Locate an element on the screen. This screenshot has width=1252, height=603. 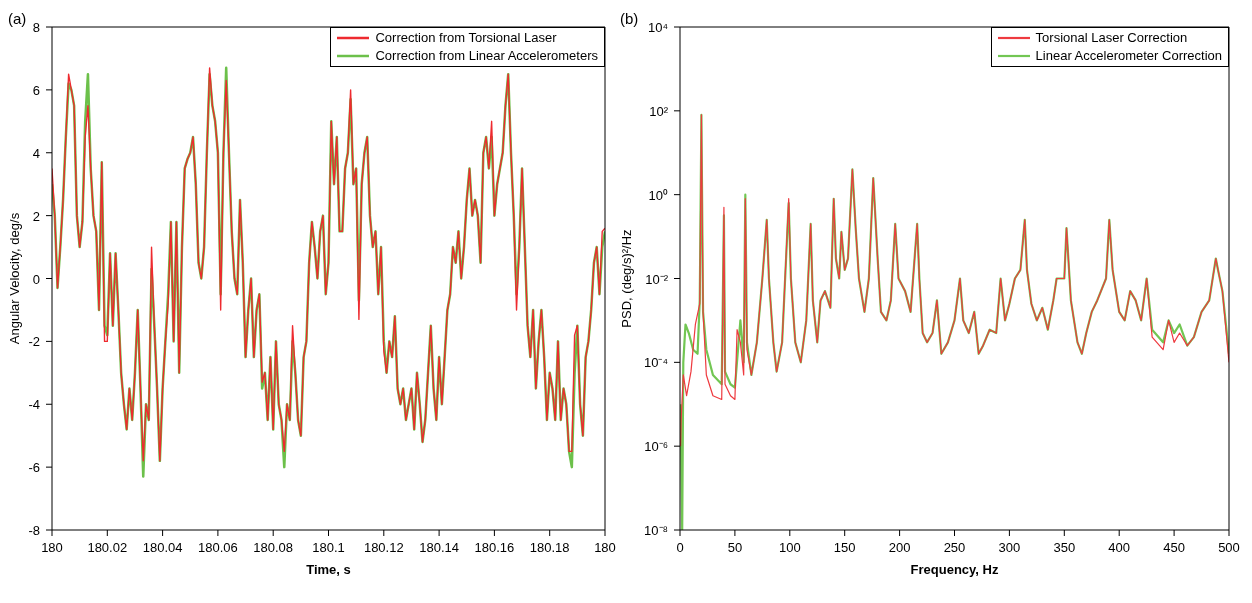
x-tick-label: 180.14 is located at coordinates (439, 547).